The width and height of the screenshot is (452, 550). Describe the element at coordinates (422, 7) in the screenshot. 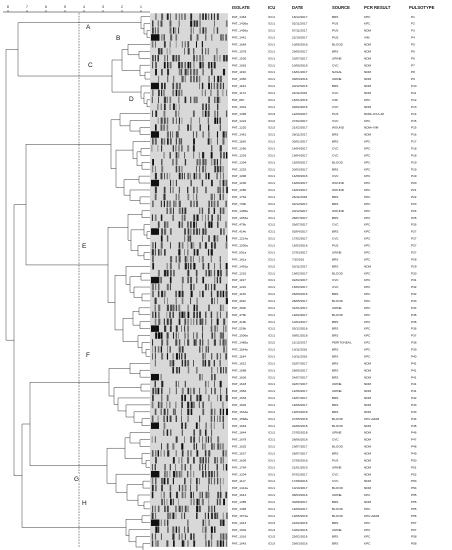

I see `header-pulsotype: PULSOTYPE` at that location.